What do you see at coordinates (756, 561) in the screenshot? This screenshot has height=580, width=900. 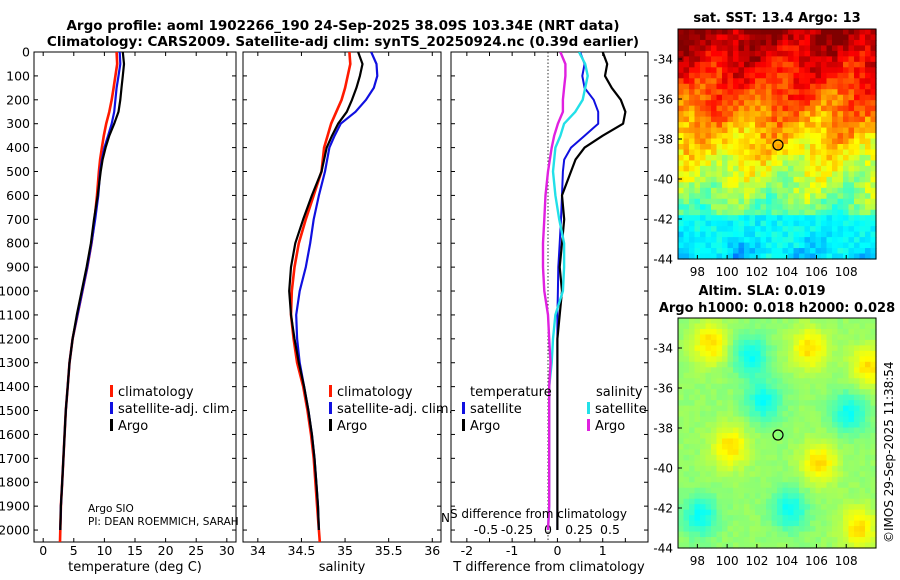 I see `lon-tick-label: 102` at bounding box center [756, 561].